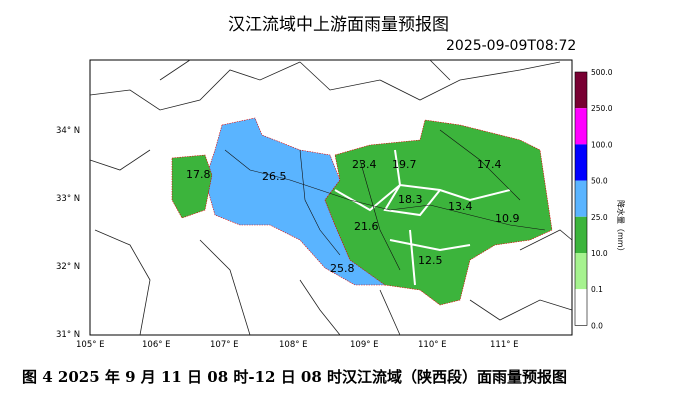  Describe the element at coordinates (68, 267) in the screenshot. I see `lat-label: 32° N` at that location.